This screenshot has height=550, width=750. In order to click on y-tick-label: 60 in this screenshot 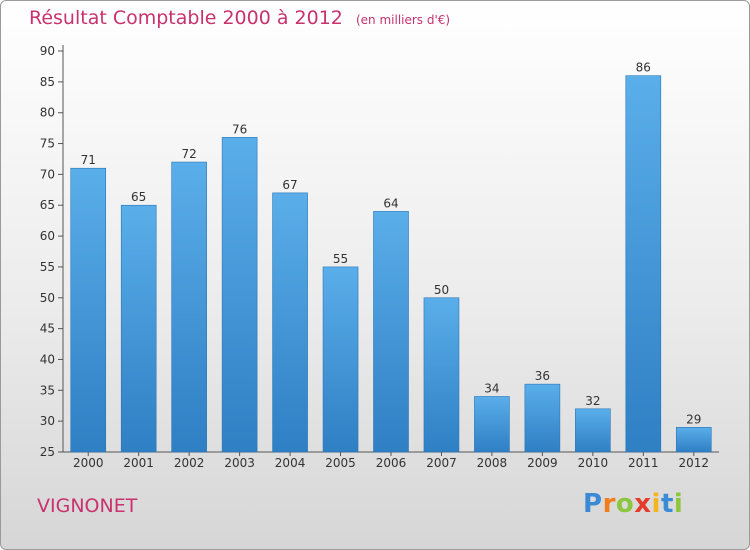, I will do `click(47, 236)`.